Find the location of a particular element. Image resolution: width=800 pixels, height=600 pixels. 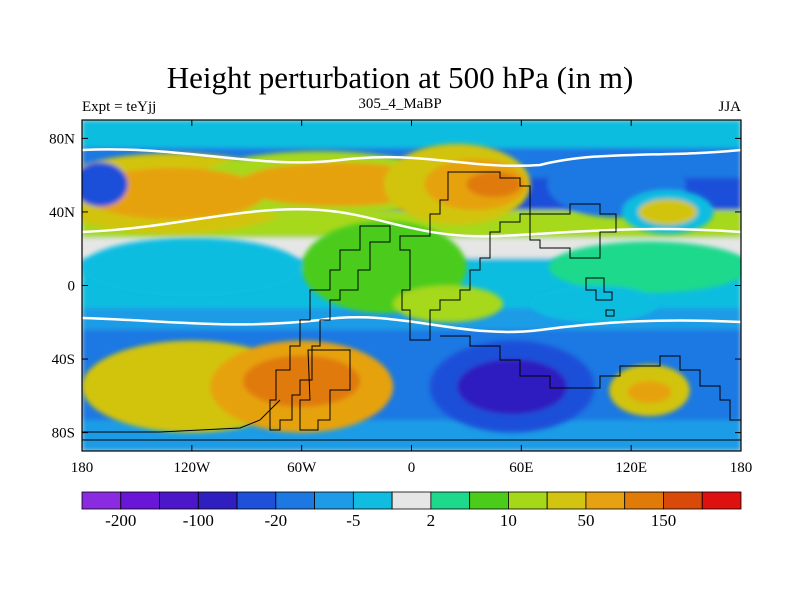

continent-outline-americas is located at coordinates (330, 328).